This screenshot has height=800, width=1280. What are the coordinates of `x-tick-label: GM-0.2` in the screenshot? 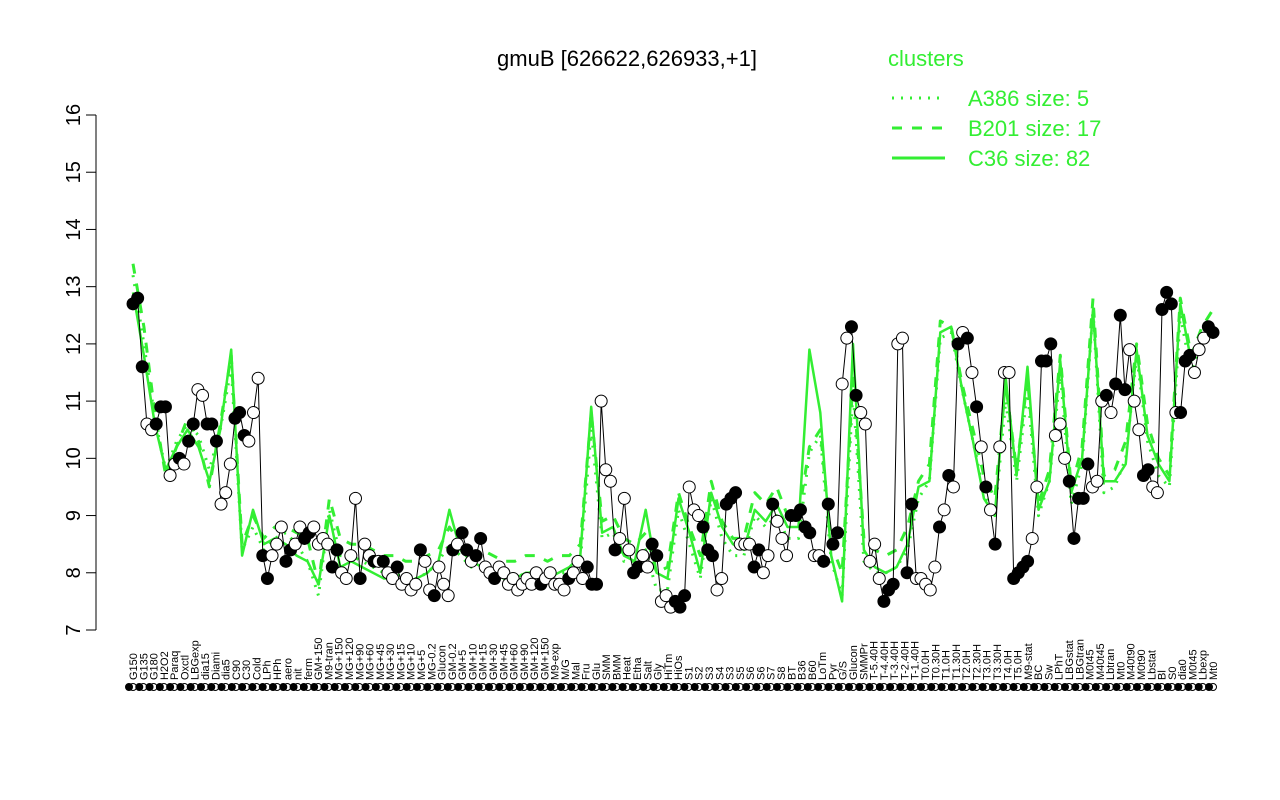 It's located at (453, 661).